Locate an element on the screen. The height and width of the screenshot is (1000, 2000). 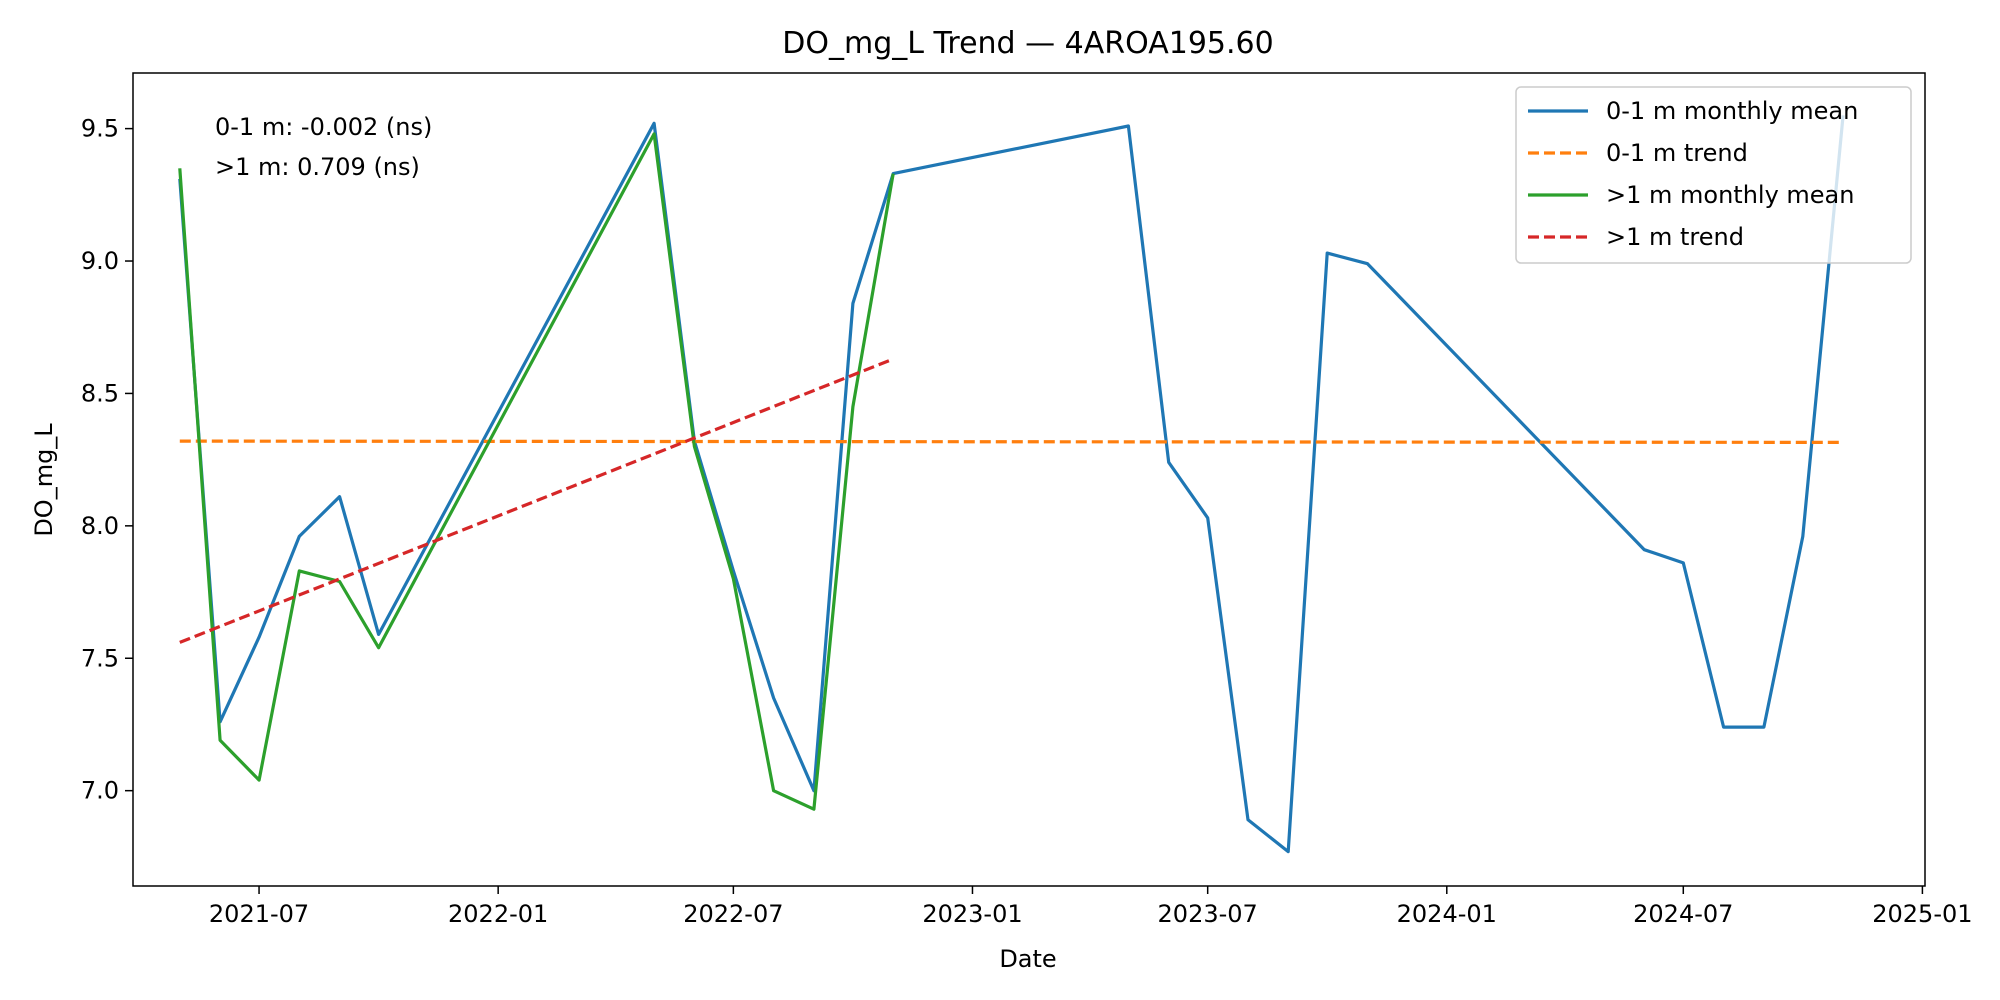
chart-title: DO_mg_L Trend — 4AROA195.60 is located at coordinates (1027, 43).